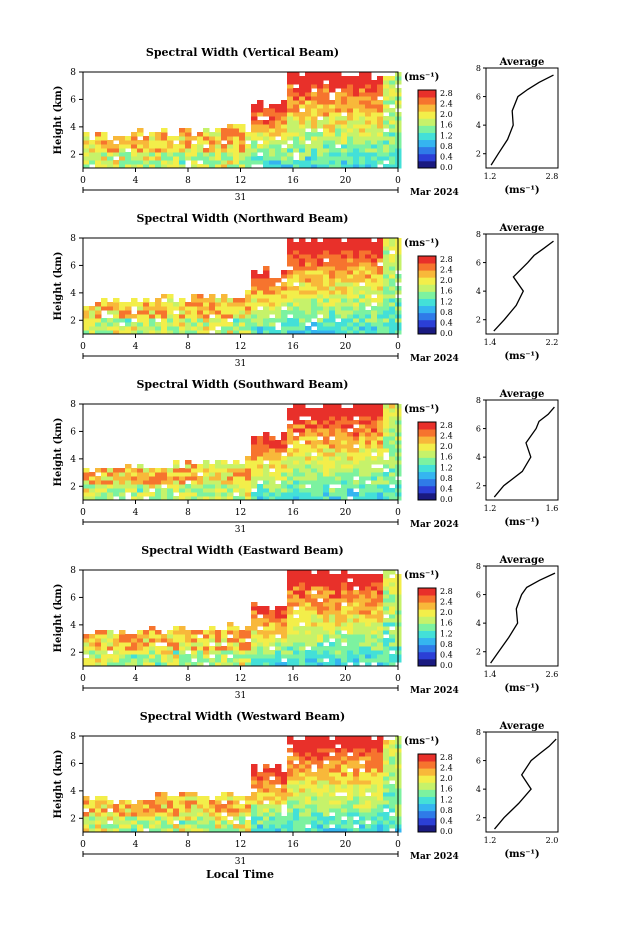 This screenshot has height=929, width=618. I want to click on colorbar-frame, so click(427, 295).